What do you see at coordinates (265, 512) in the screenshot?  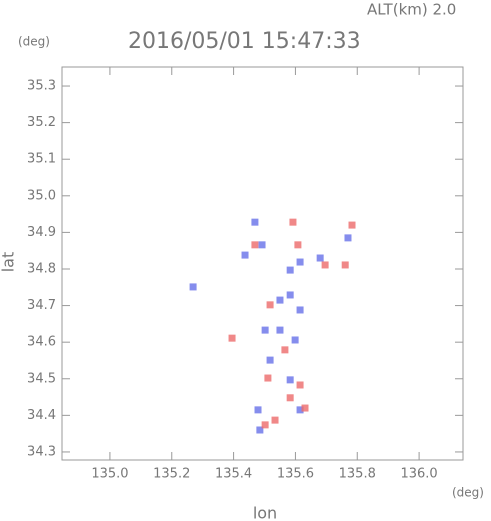 I see `x-axis-label: lon` at bounding box center [265, 512].